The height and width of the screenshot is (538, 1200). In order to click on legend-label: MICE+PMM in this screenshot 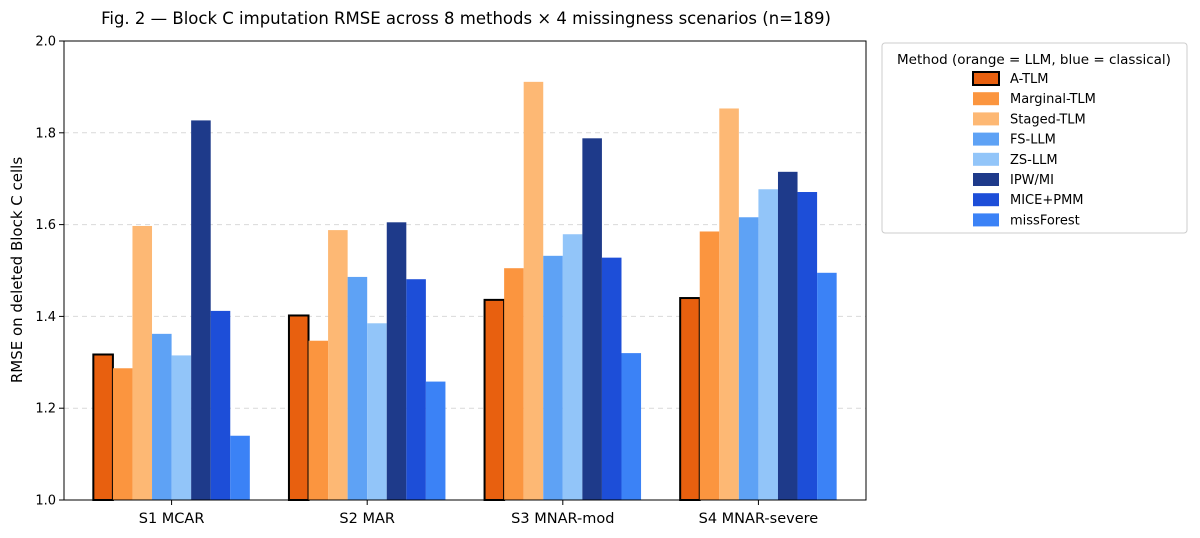, I will do `click(1047, 200)`.